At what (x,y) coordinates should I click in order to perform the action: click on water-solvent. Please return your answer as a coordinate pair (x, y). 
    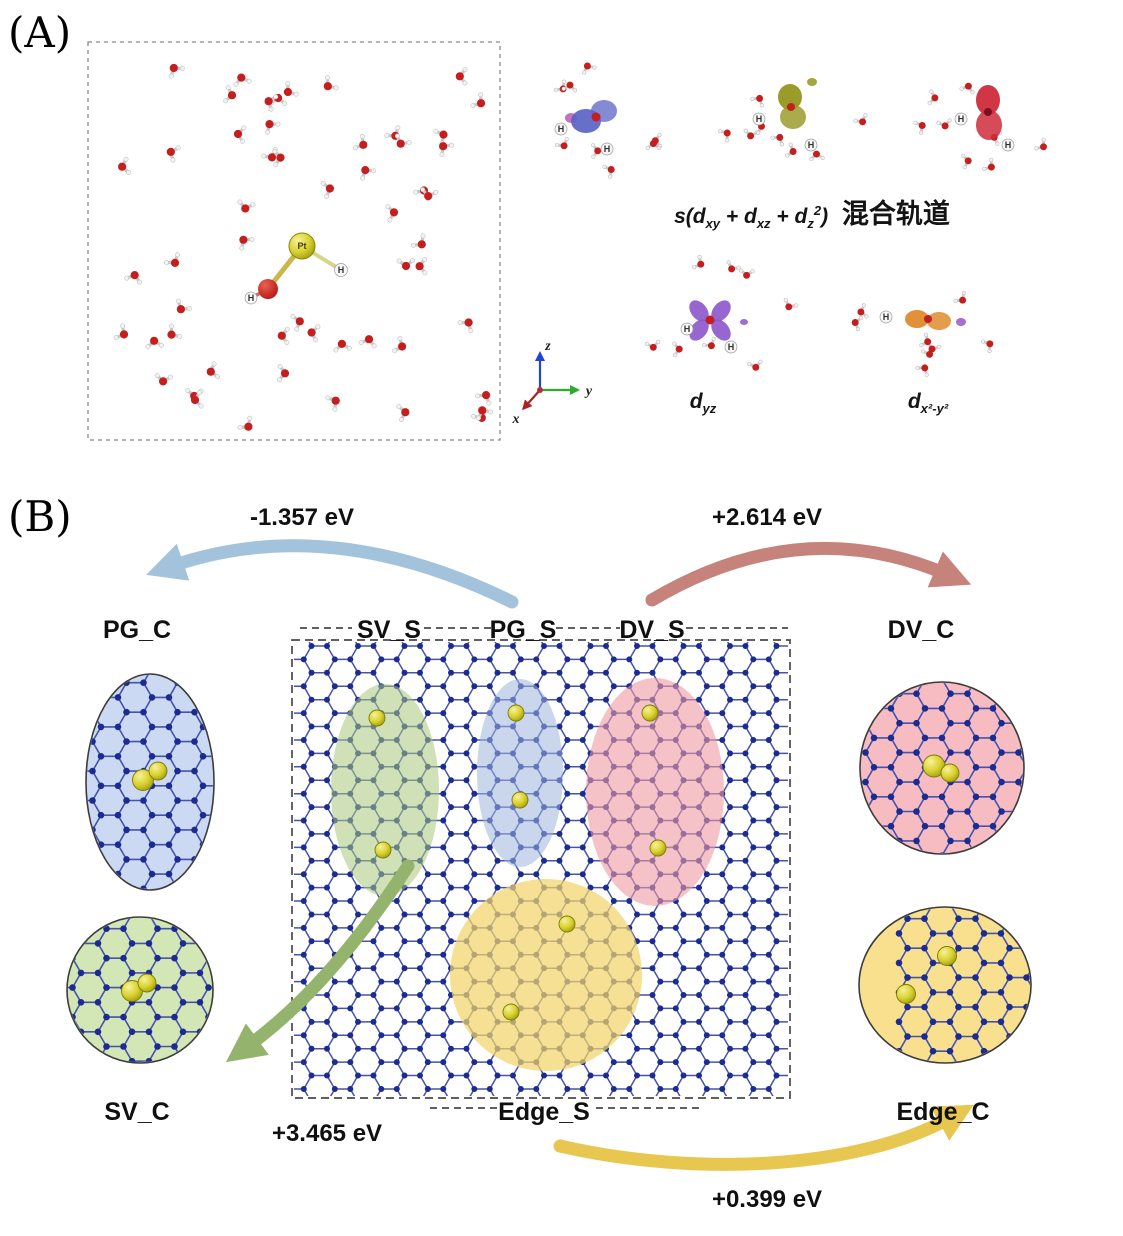
    Looking at the image, I should click on (303, 247).